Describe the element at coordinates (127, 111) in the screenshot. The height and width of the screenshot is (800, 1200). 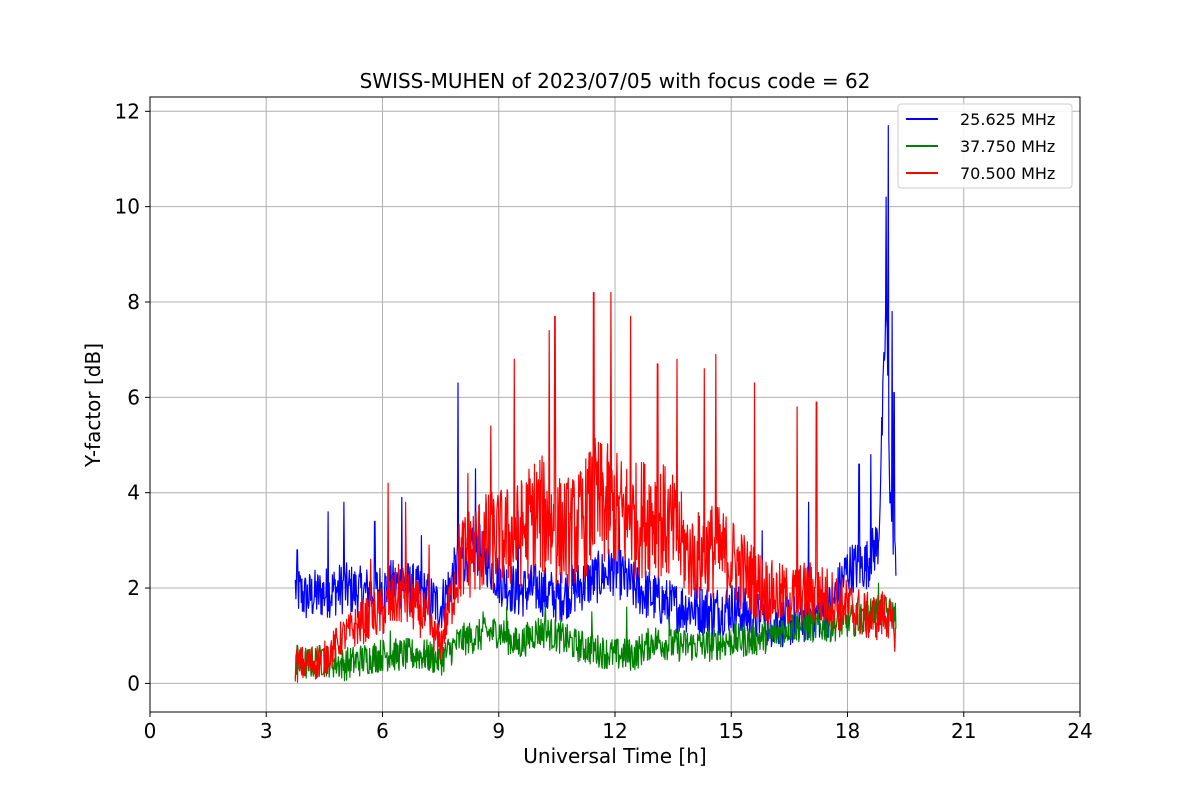
I see `y-tick-label: 12` at that location.